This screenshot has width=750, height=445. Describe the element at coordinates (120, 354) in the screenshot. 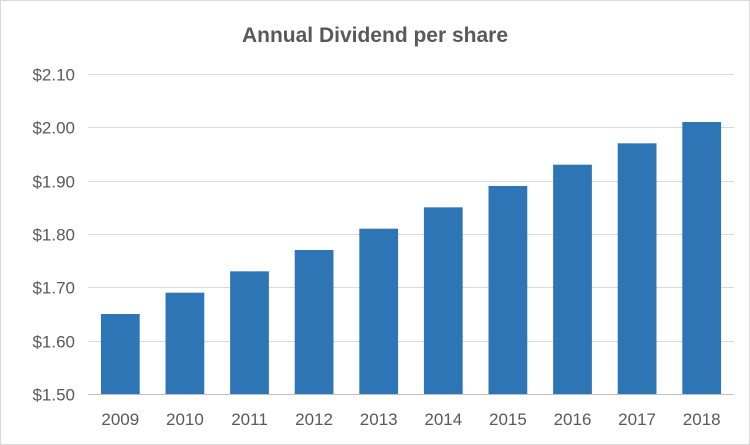

I see `bar-2009` at that location.